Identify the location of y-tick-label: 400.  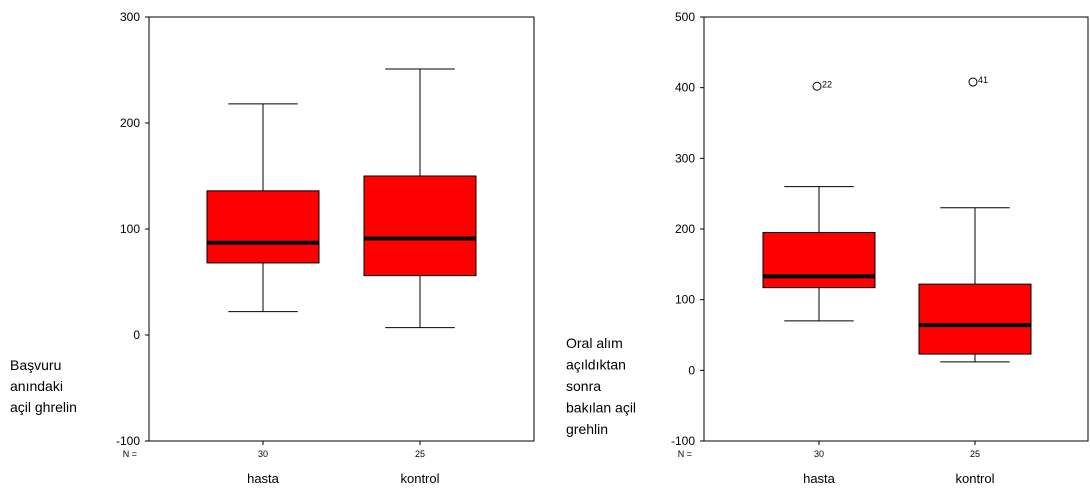
(685, 88).